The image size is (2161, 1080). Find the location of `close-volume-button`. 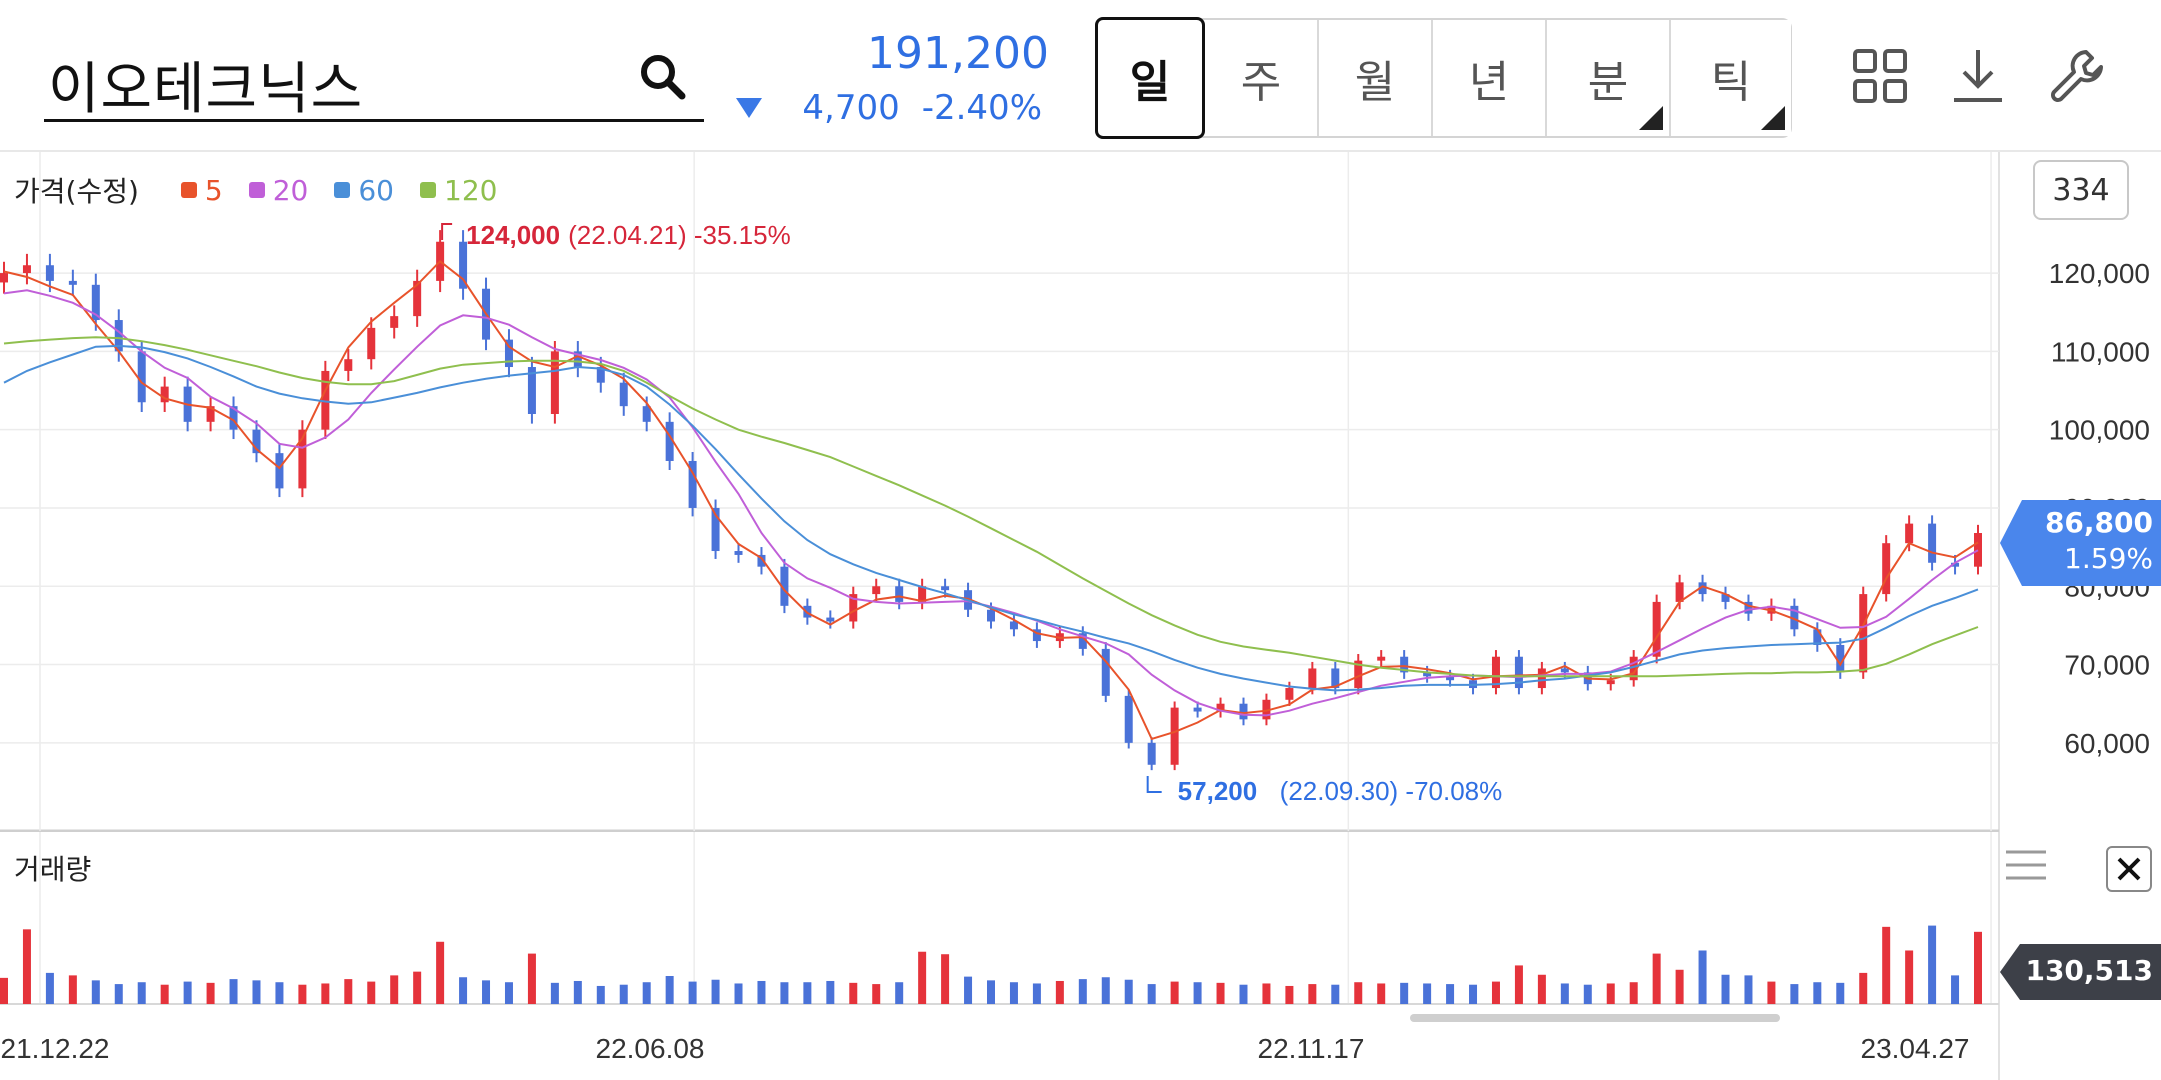

close-volume-button is located at coordinates (2129, 869).